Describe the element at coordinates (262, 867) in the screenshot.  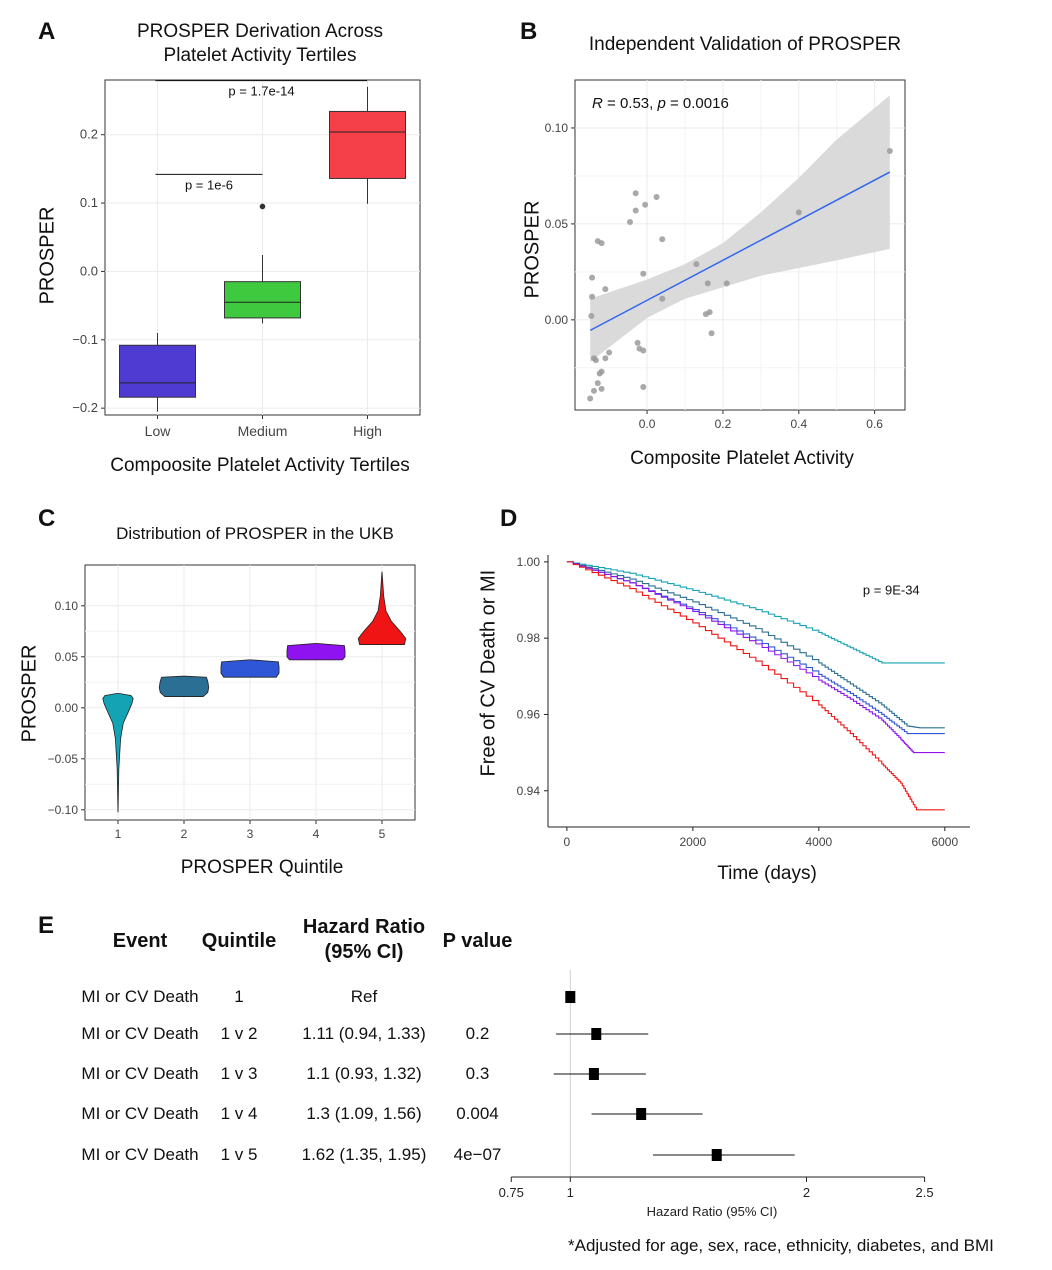
I see `chart-c-xlabel: PROSPER Quintile` at that location.